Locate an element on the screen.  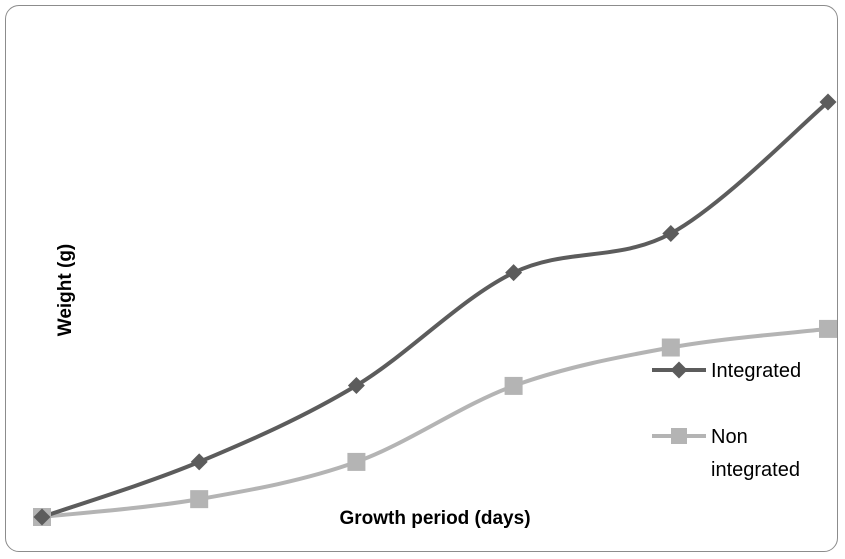
legend-label-non-integrated-line1: Non is located at coordinates (729, 437).